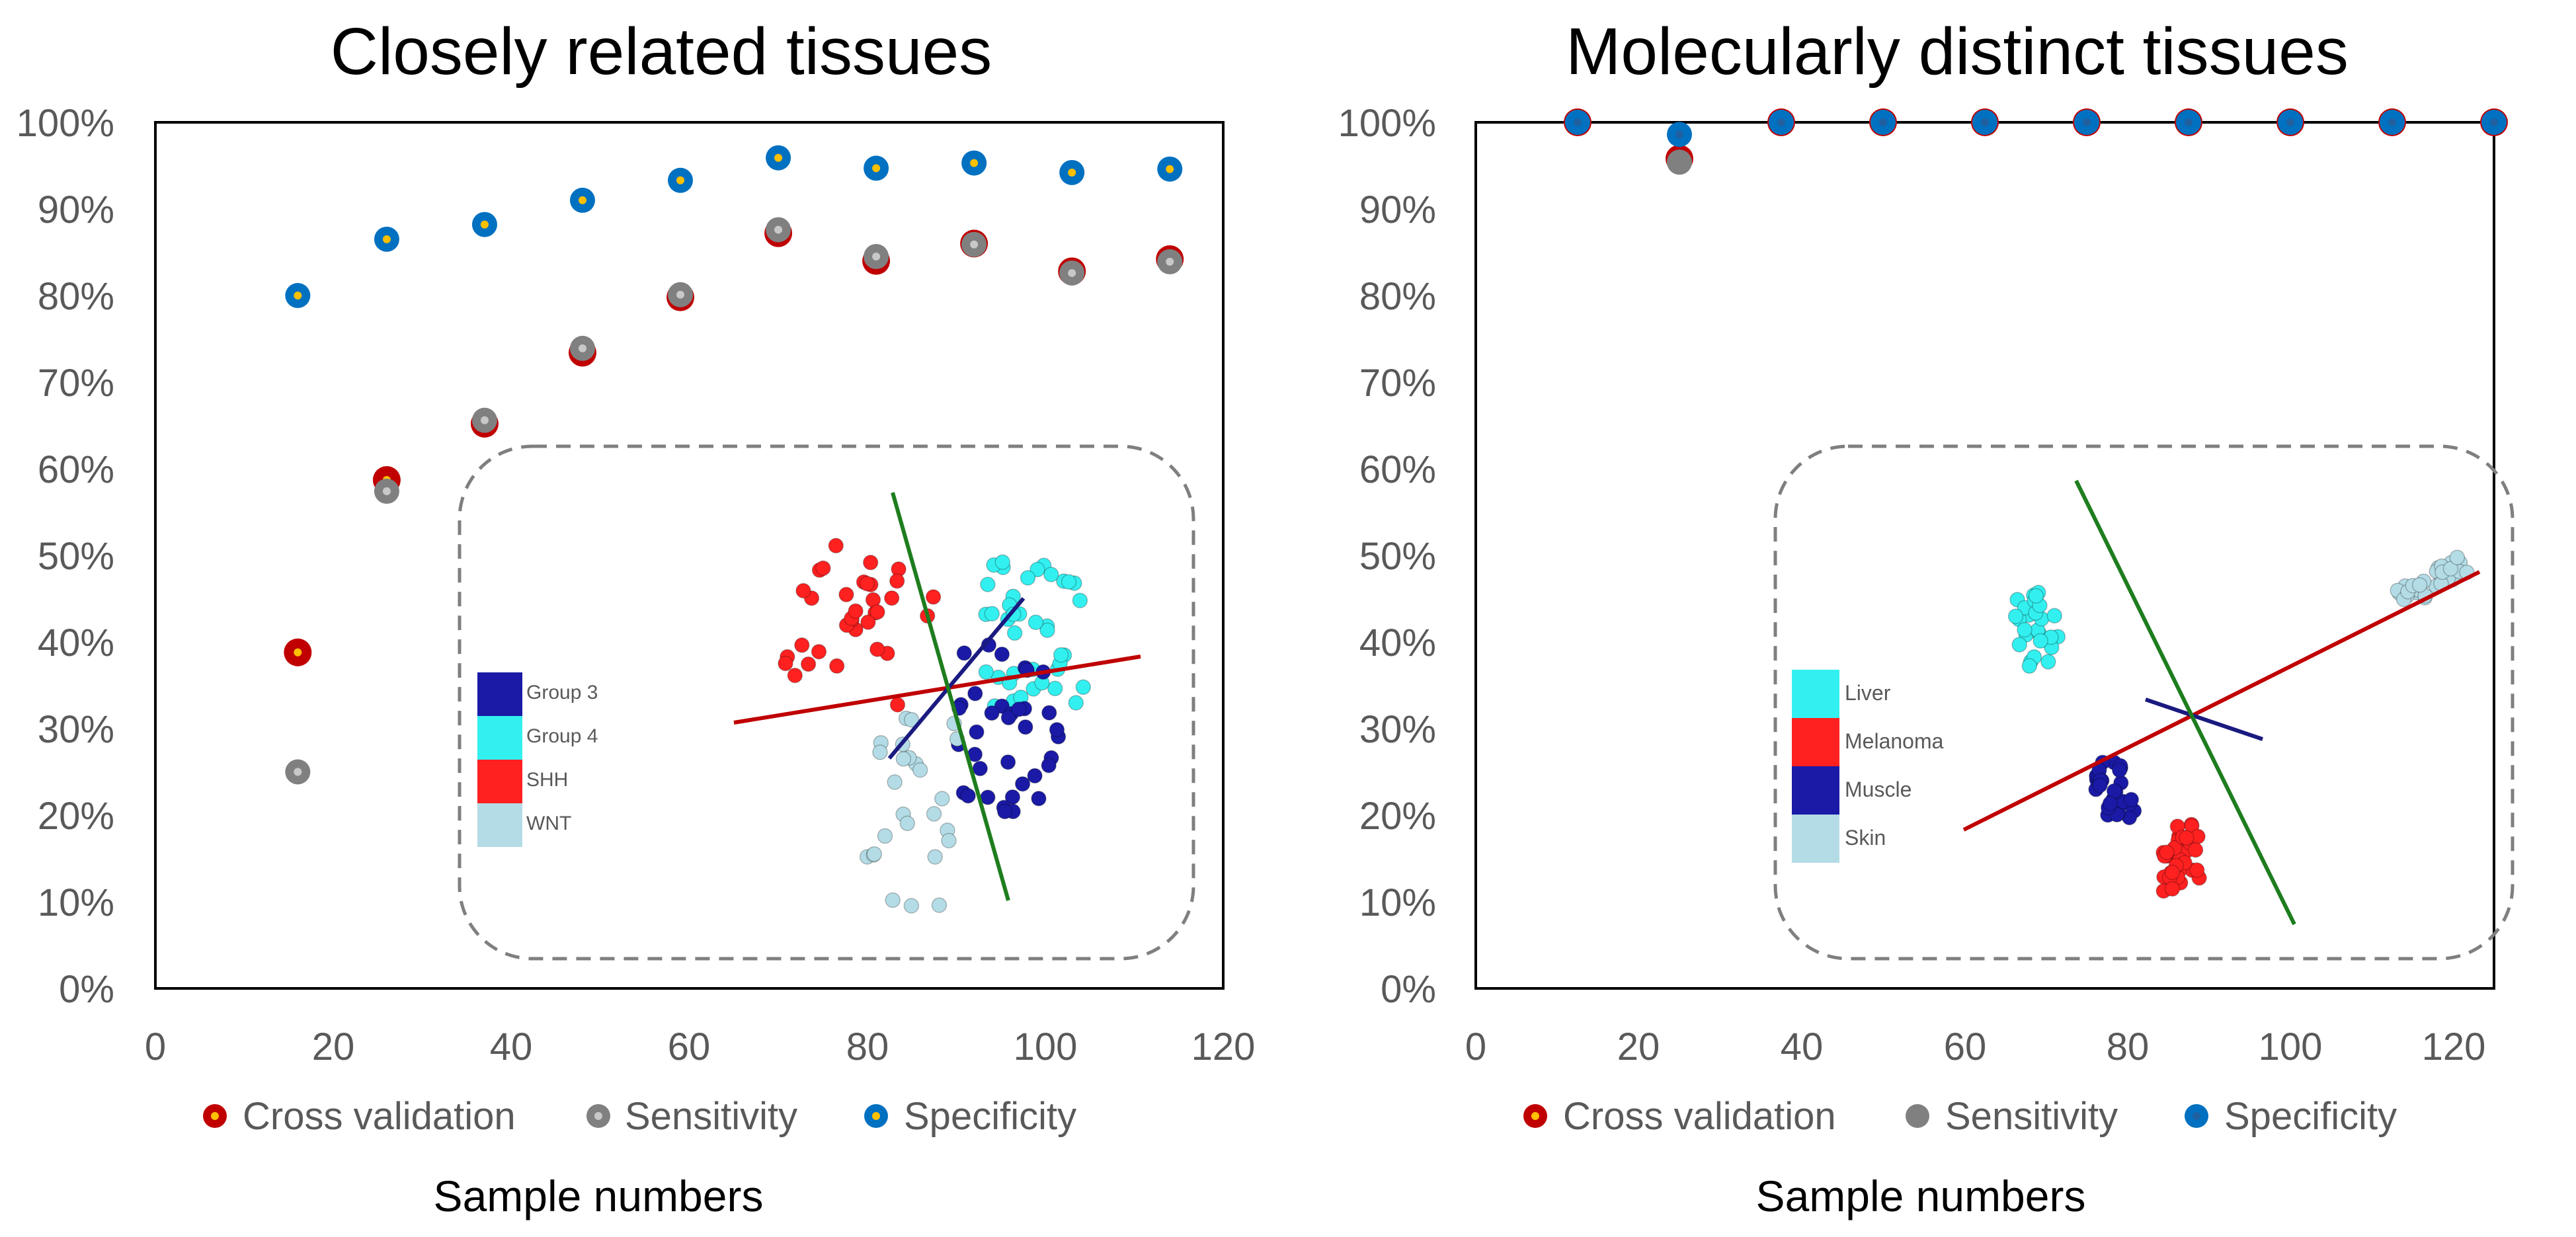 The height and width of the screenshot is (1237, 2576). I want to click on x-tick-label: 0, so click(155, 1046).